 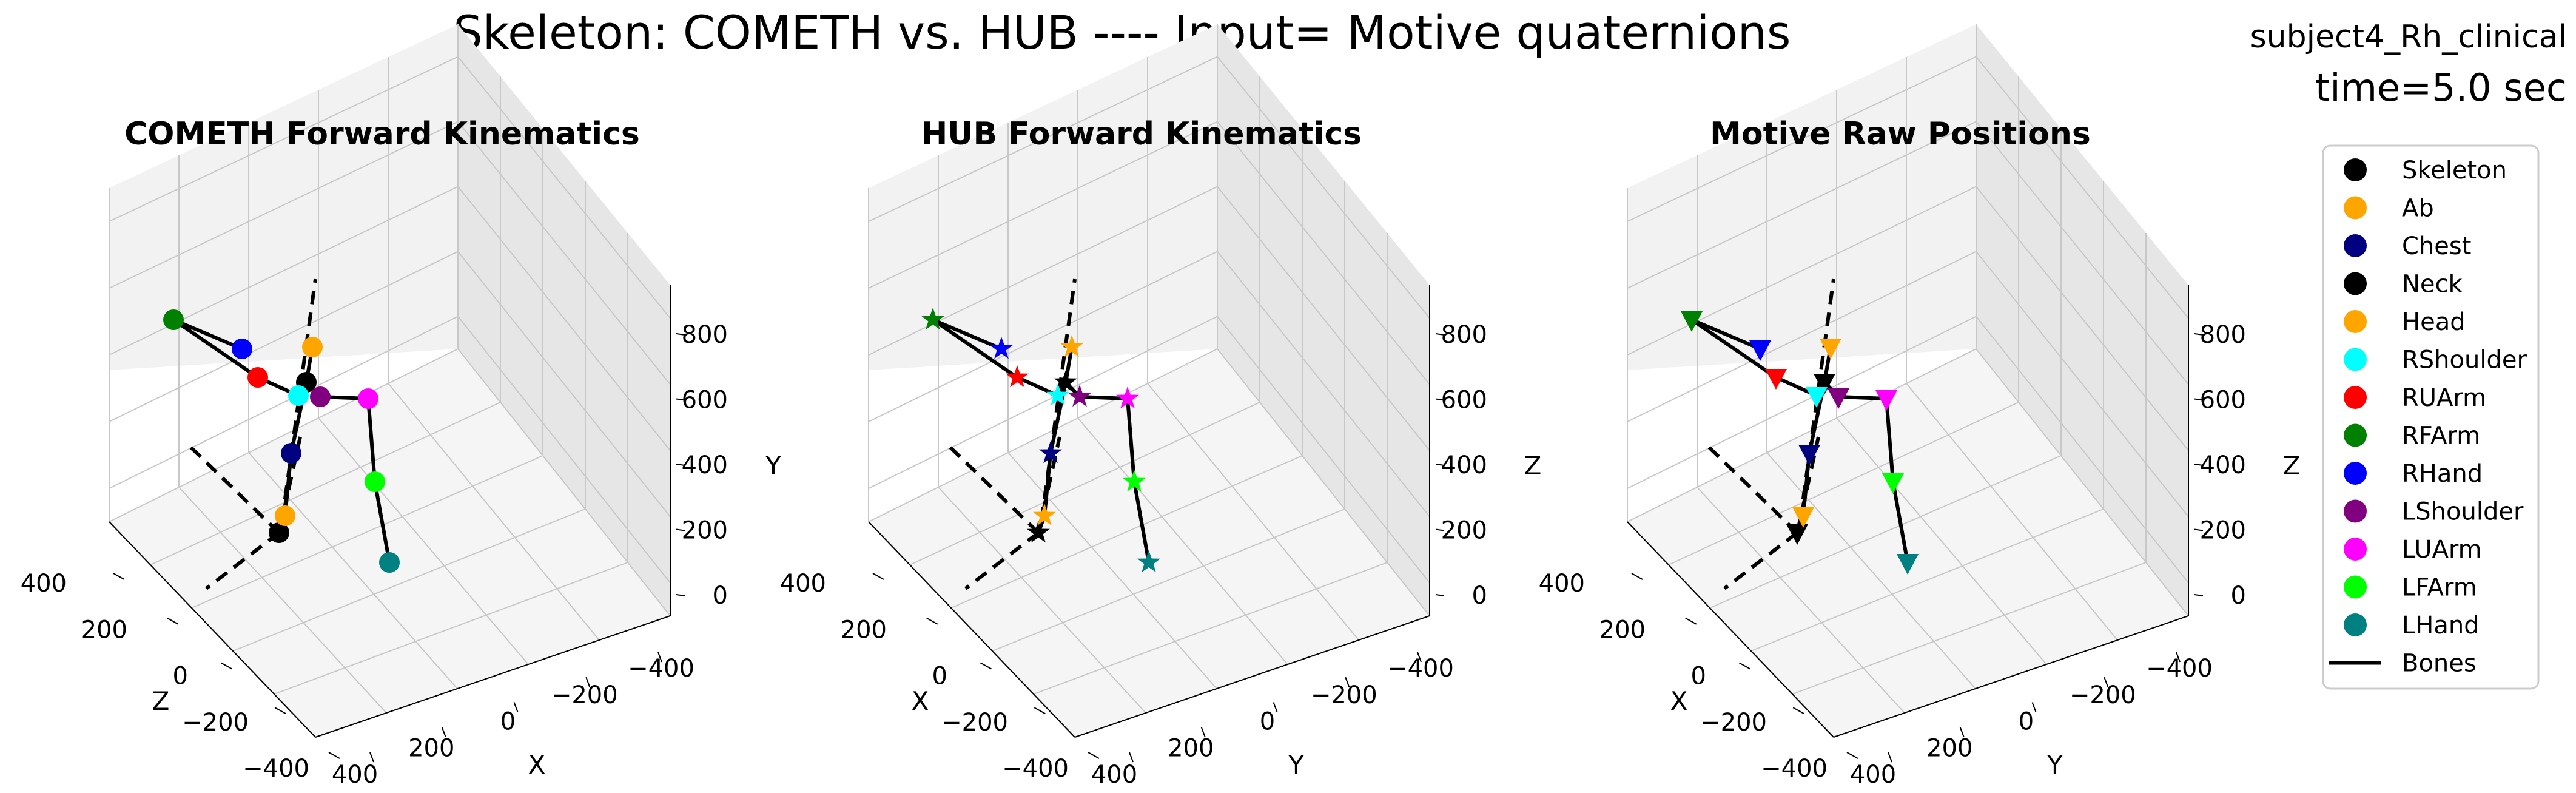 What do you see at coordinates (1148, 562) in the screenshot?
I see `joint-LHand-marker` at bounding box center [1148, 562].